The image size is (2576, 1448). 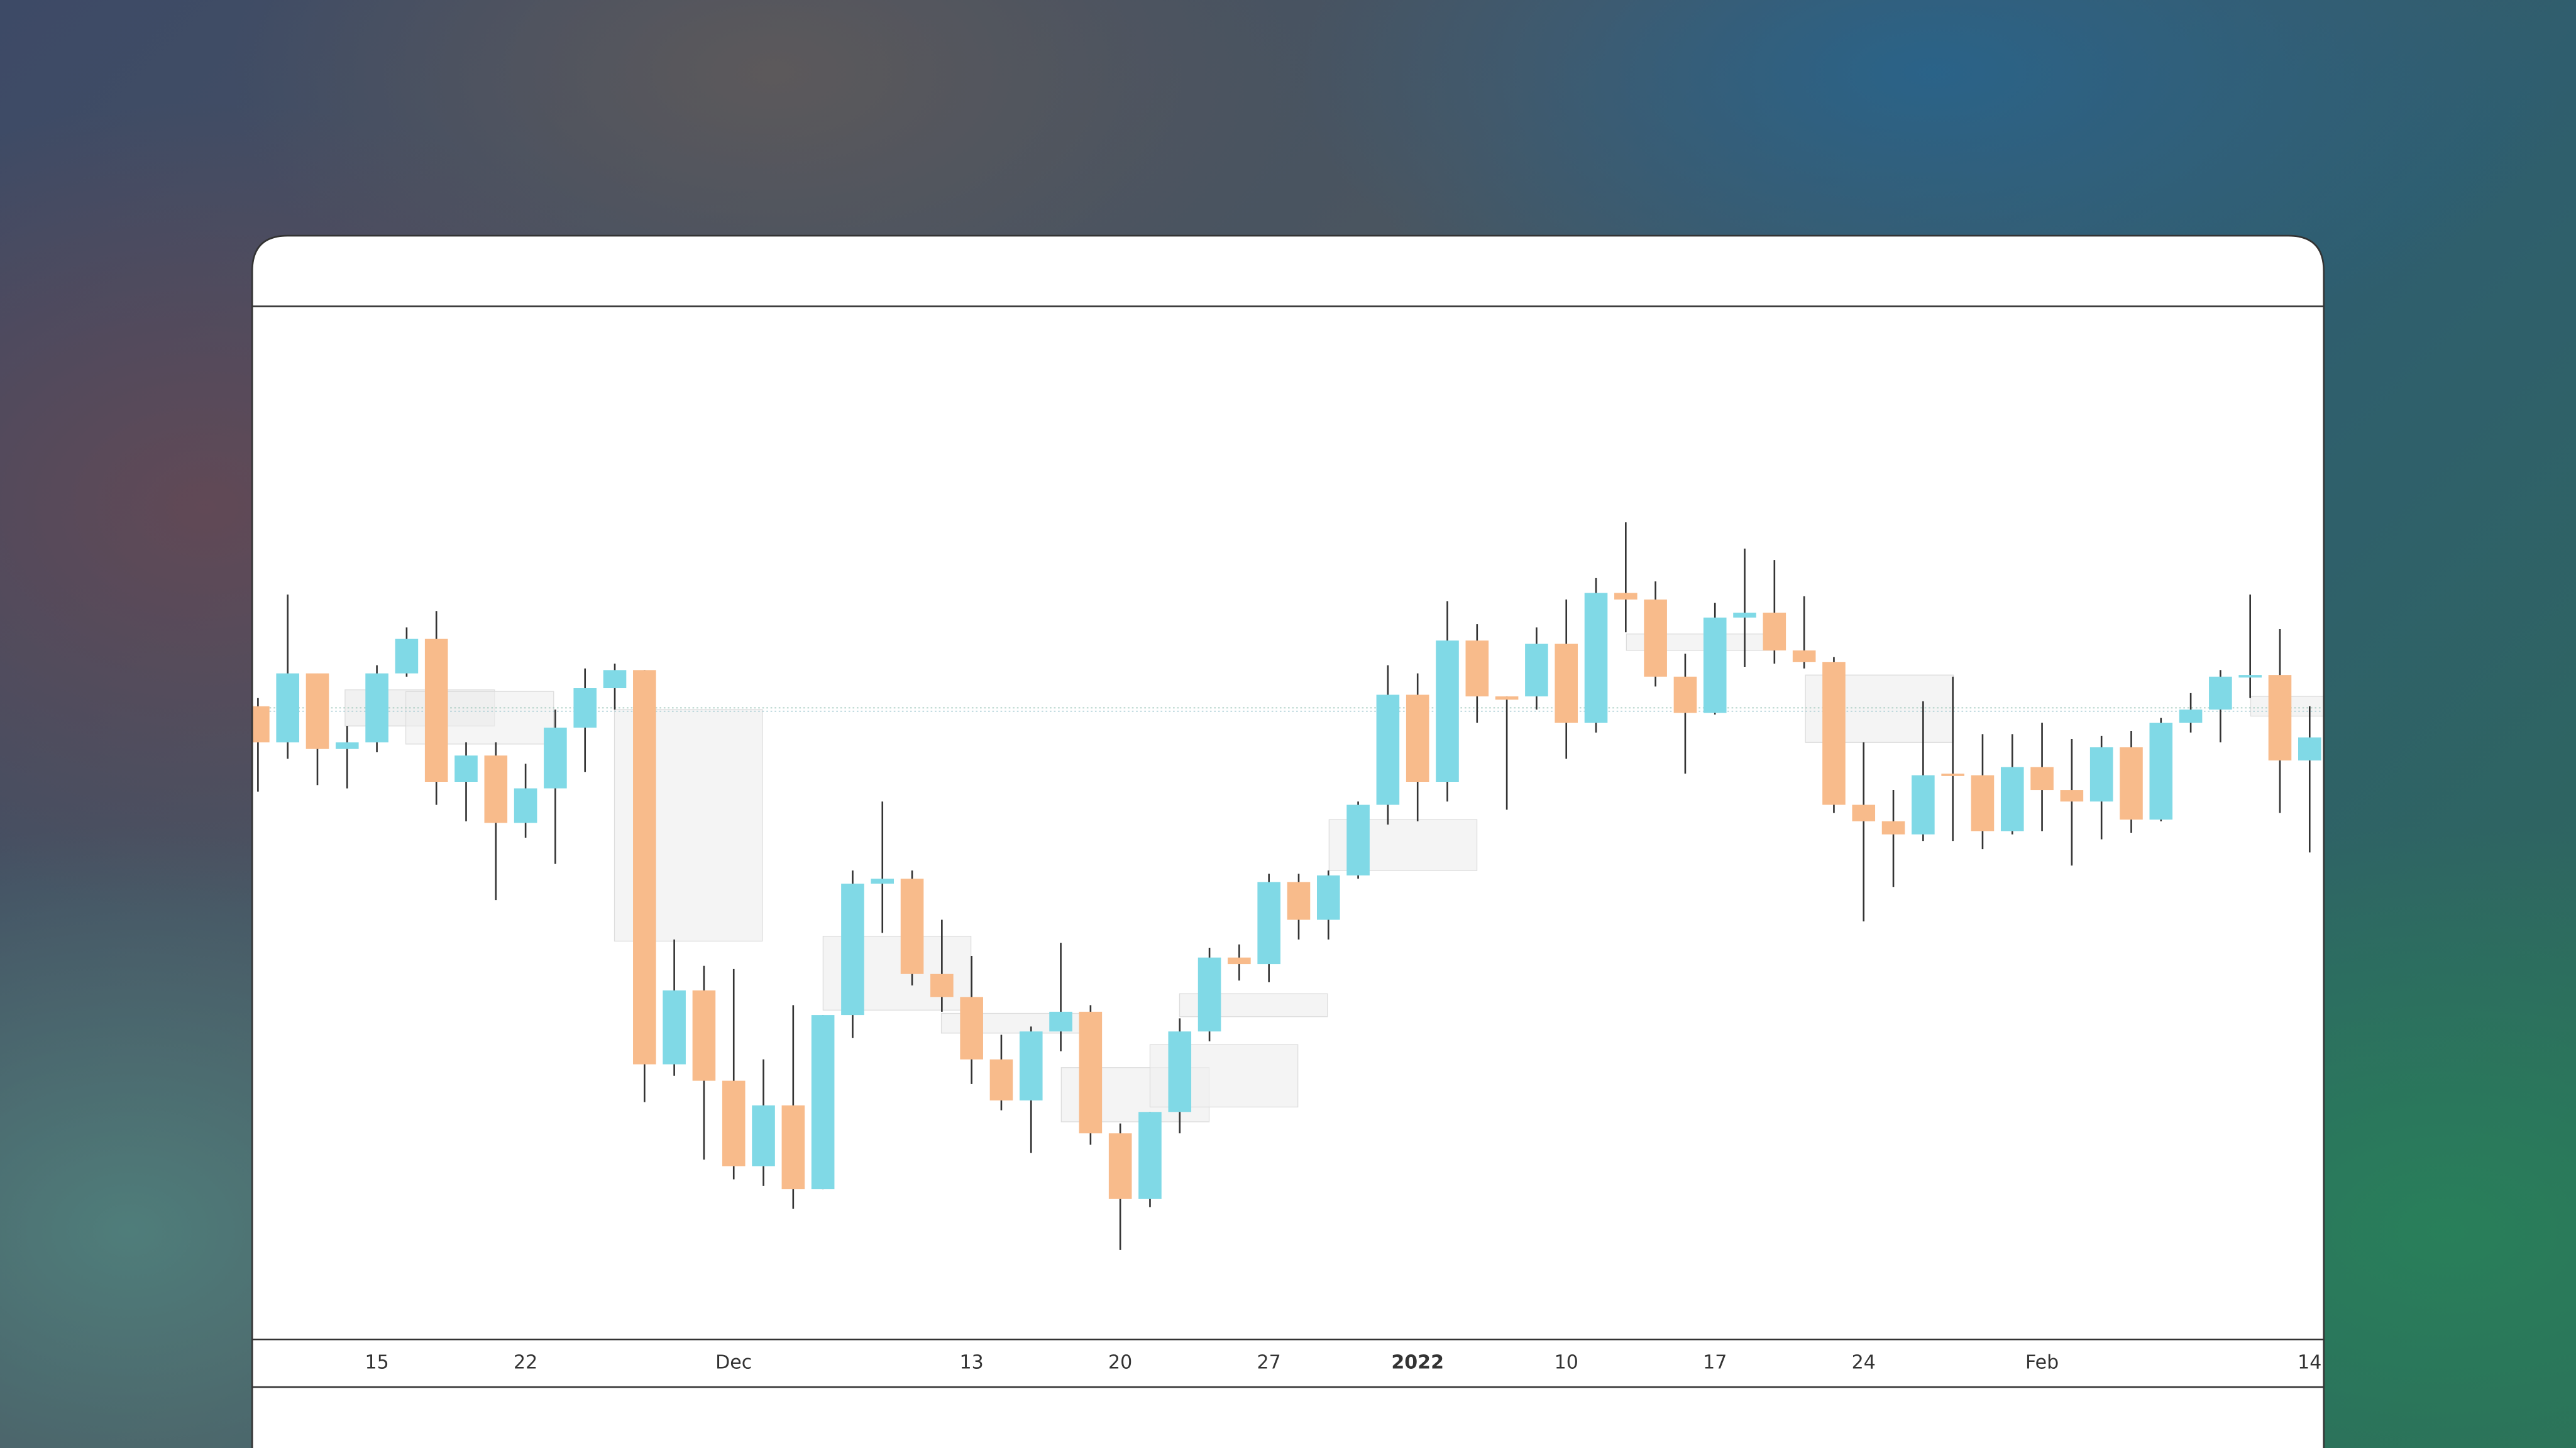 What do you see at coordinates (1269, 1363) in the screenshot?
I see `x-tick-label: 27` at bounding box center [1269, 1363].